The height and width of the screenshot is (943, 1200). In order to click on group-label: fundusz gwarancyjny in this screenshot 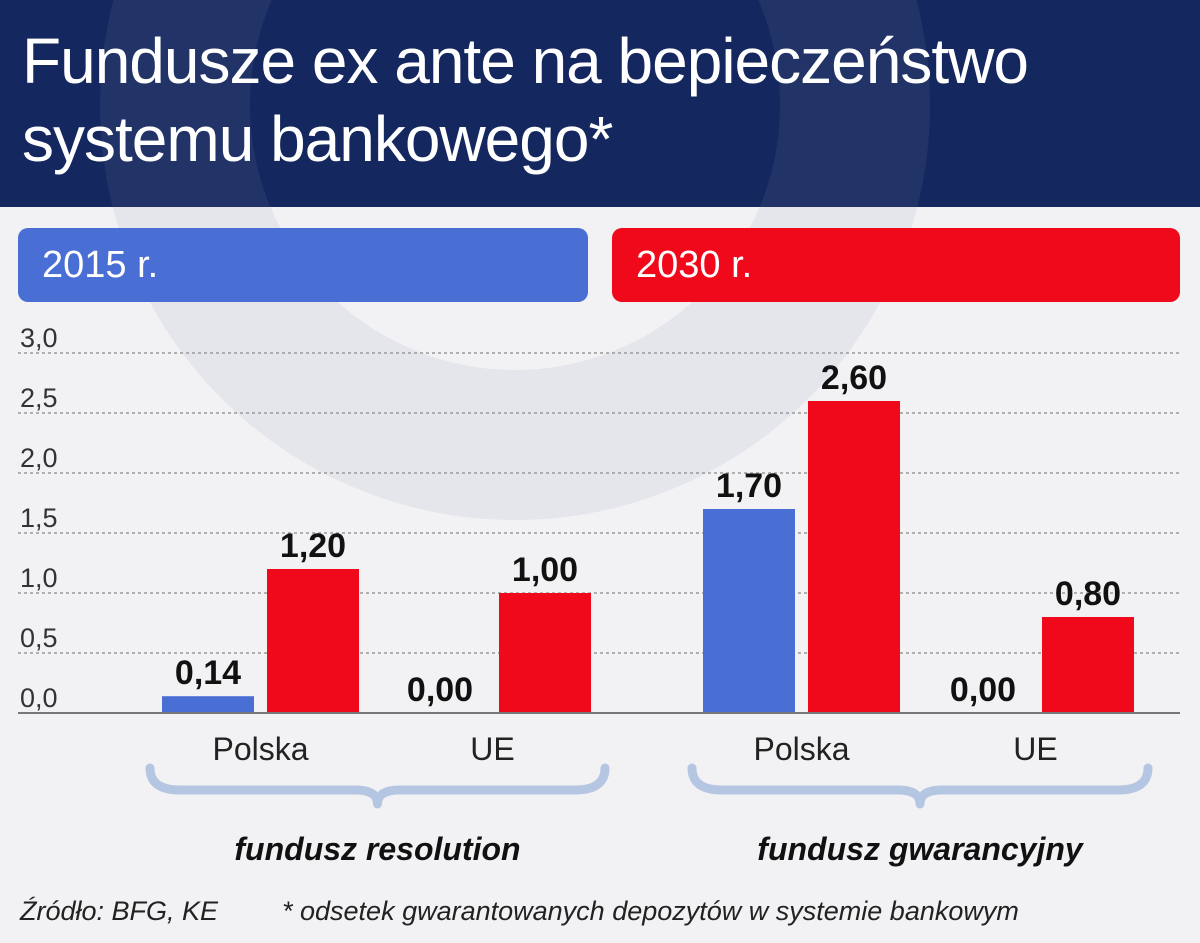, I will do `click(921, 849)`.